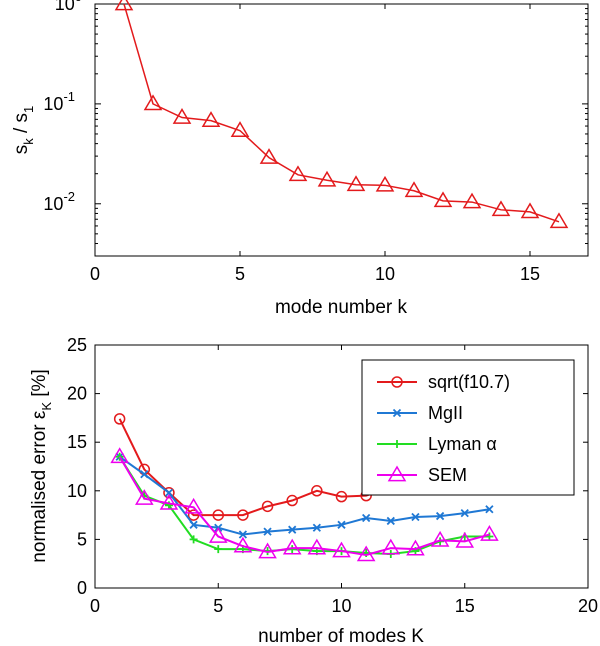 This screenshot has width=600, height=646. Describe the element at coordinates (77, 345) in the screenshot. I see `y-tick-label: 25` at that location.